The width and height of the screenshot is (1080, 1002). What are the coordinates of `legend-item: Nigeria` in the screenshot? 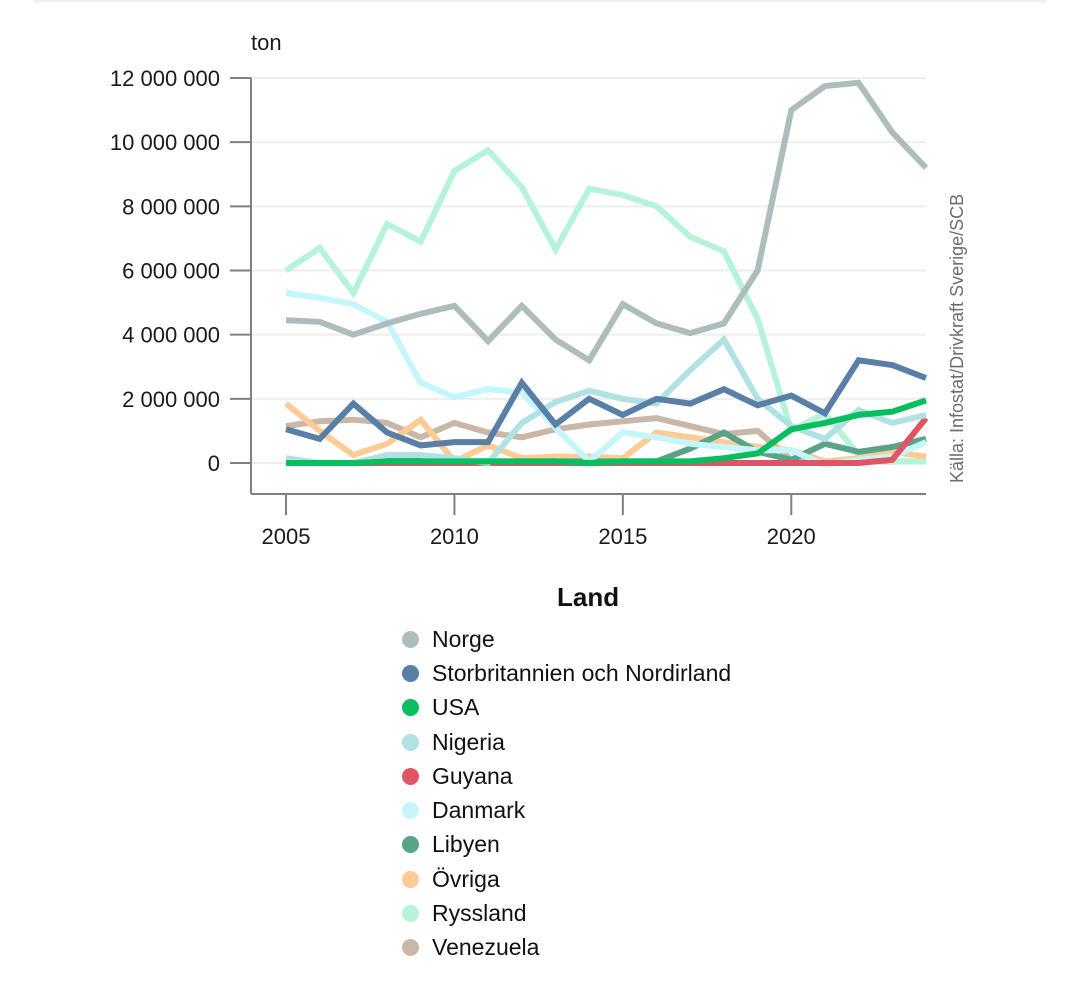 It's located at (566, 742).